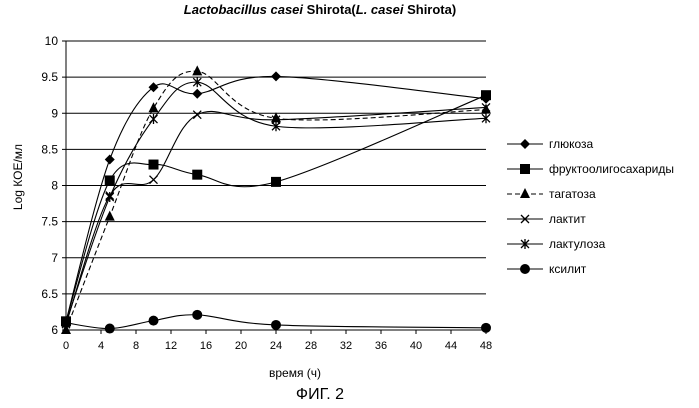 This screenshot has height=408, width=699. Describe the element at coordinates (311, 346) in the screenshot. I see `x-tick-label: 28` at that location.